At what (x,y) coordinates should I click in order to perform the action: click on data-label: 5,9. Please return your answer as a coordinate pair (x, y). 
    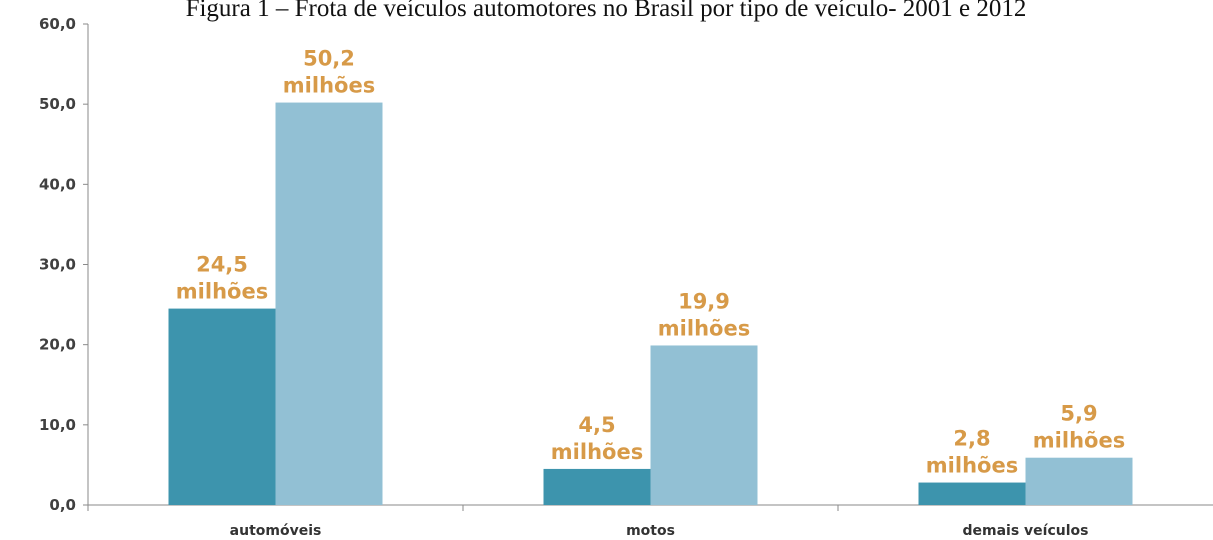
    Looking at the image, I should click on (1078, 414).